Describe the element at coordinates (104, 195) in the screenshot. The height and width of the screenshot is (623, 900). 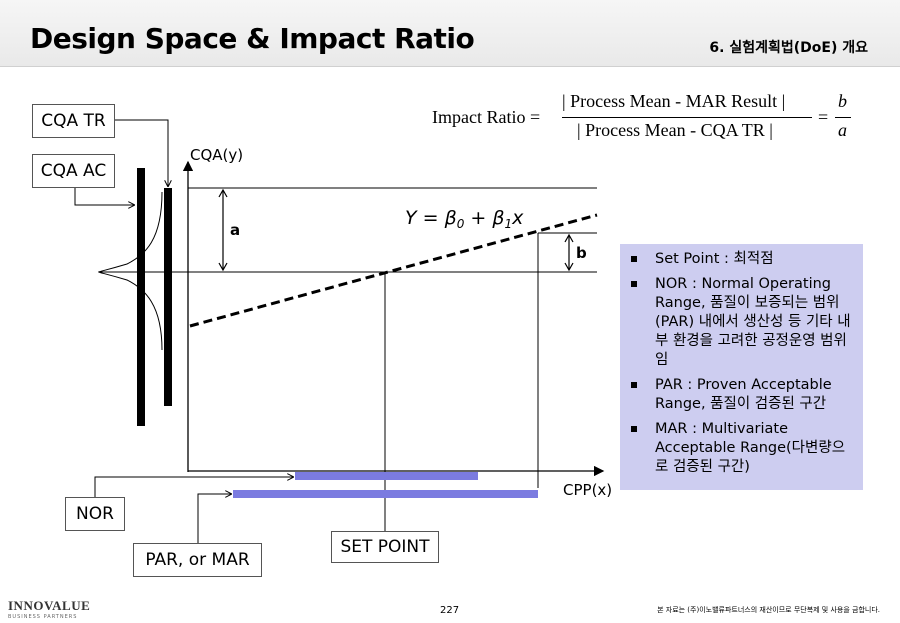
I see `cqa-ac-connector` at that location.